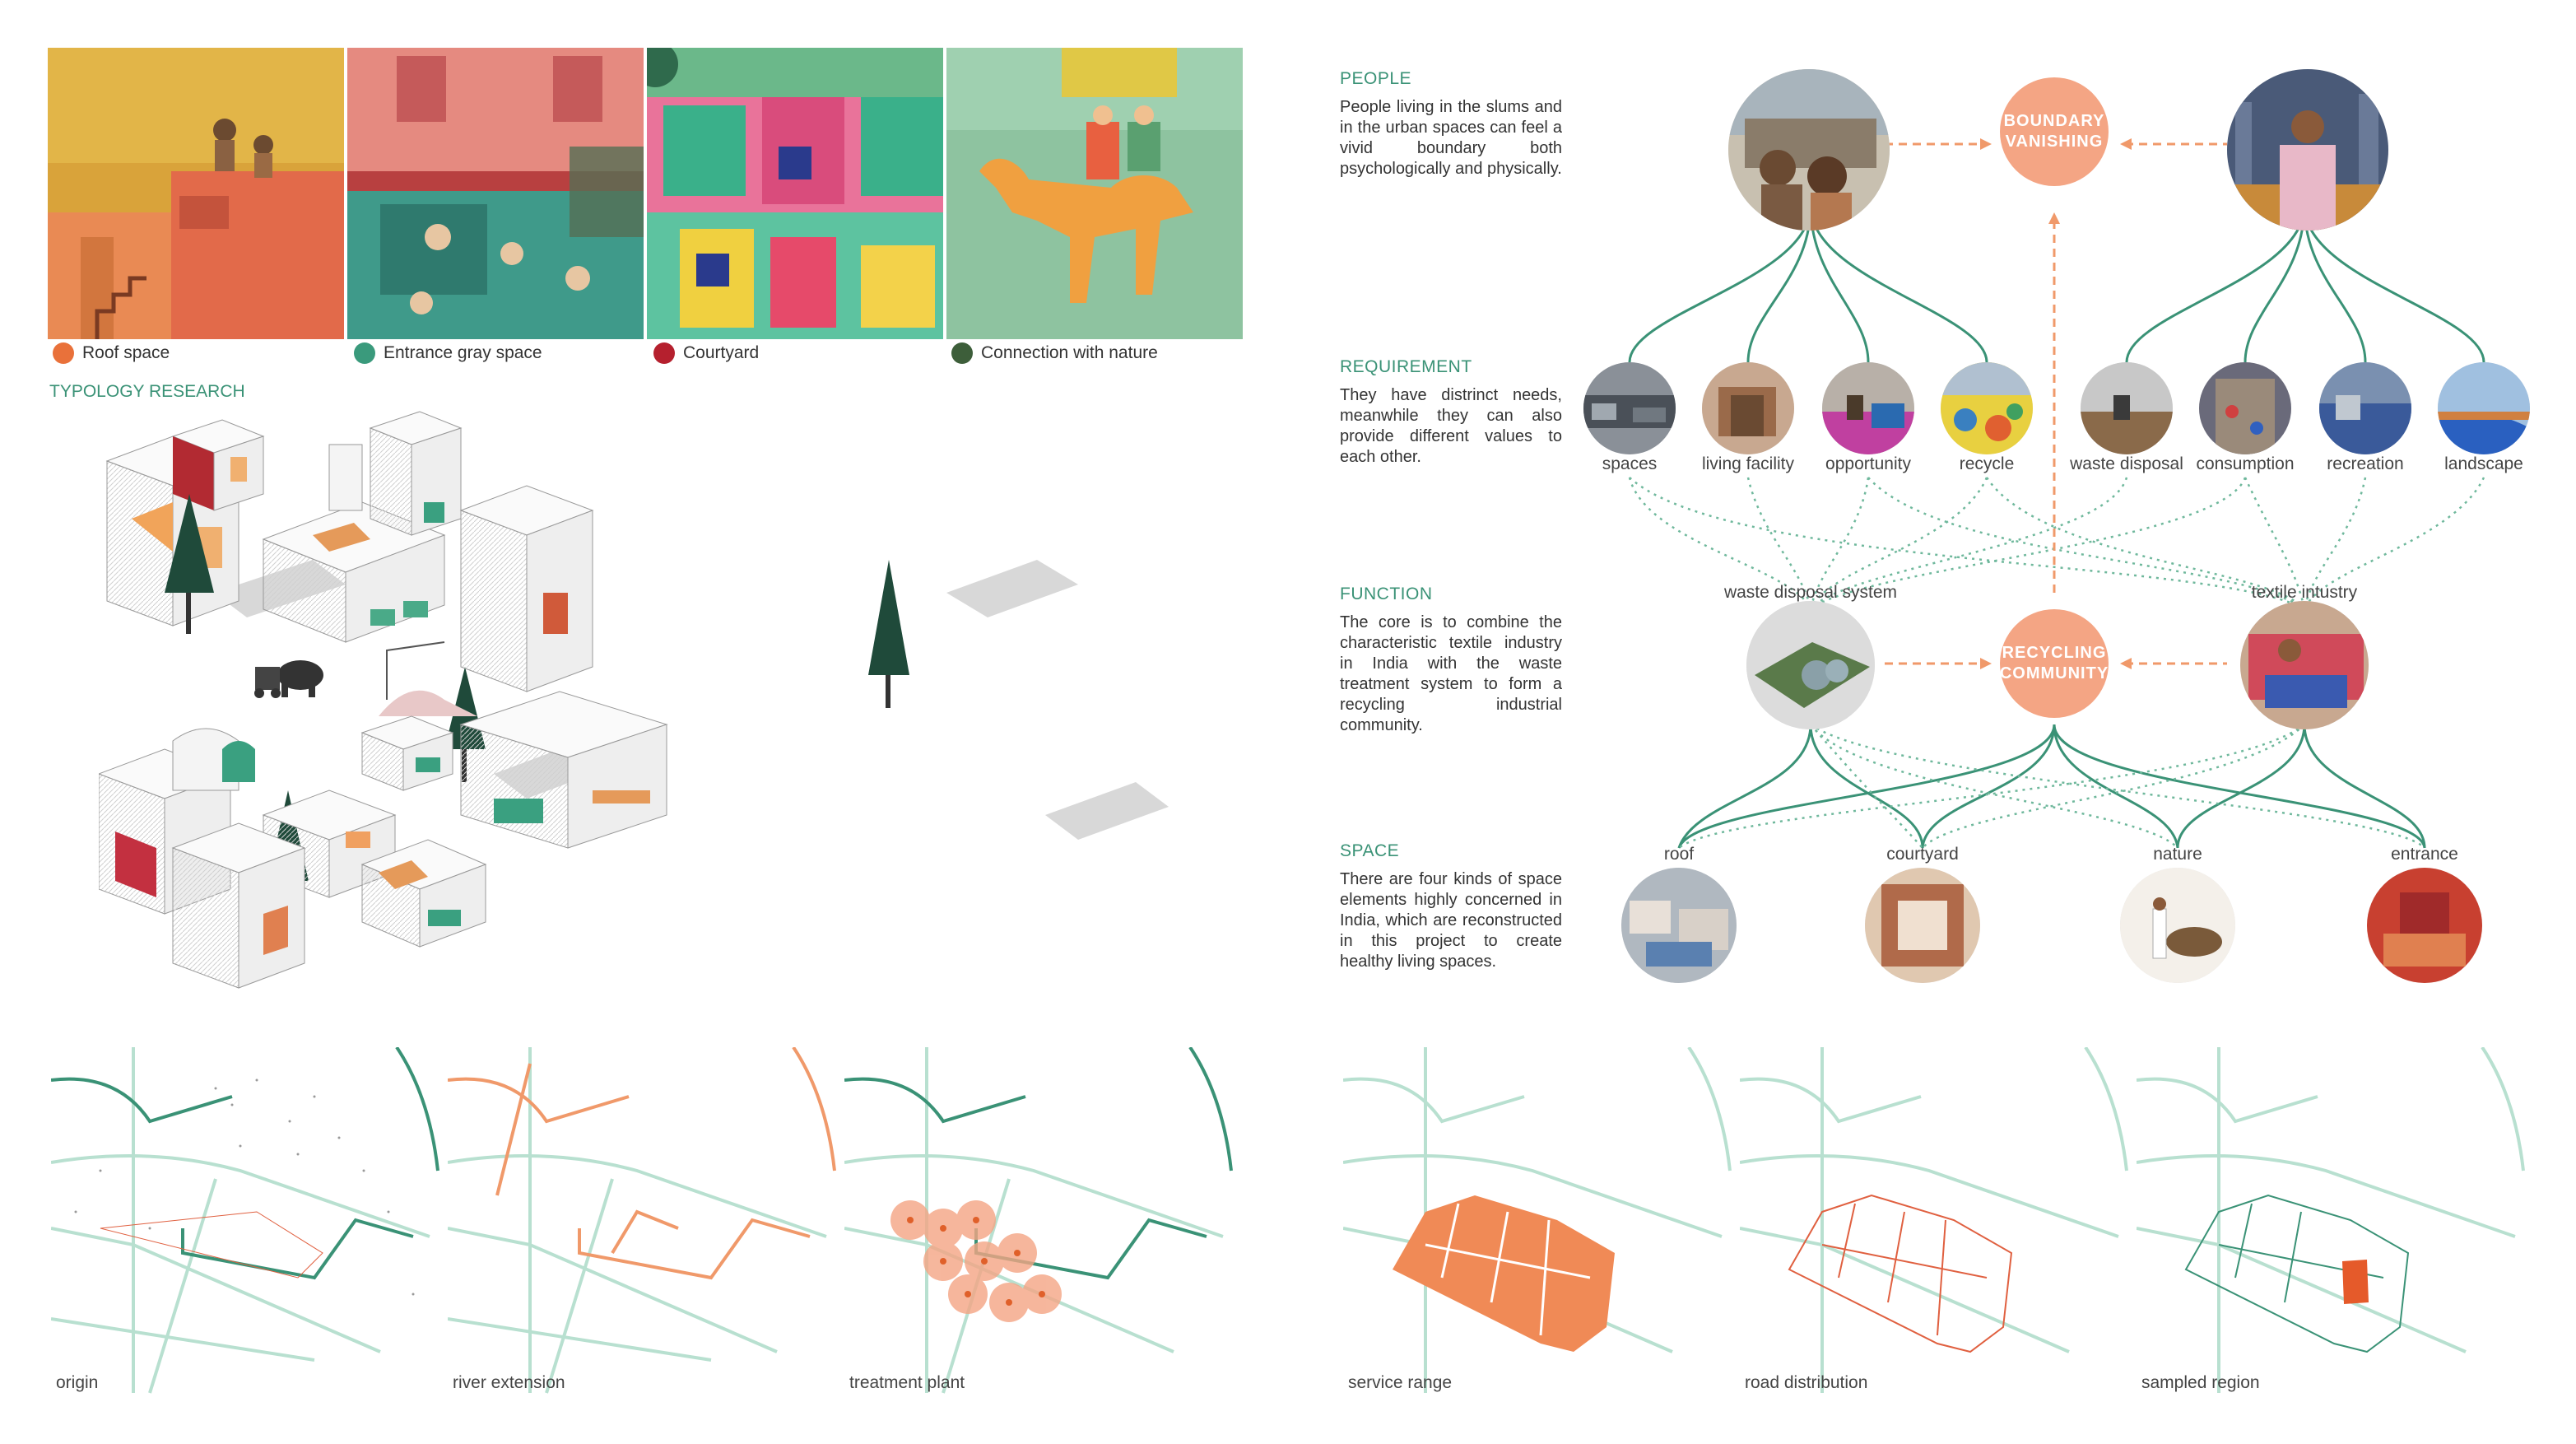 This screenshot has width=2576, height=1444. Describe the element at coordinates (147, 391) in the screenshot. I see `typology-title: TYPOLOGY RESEARCH` at that location.